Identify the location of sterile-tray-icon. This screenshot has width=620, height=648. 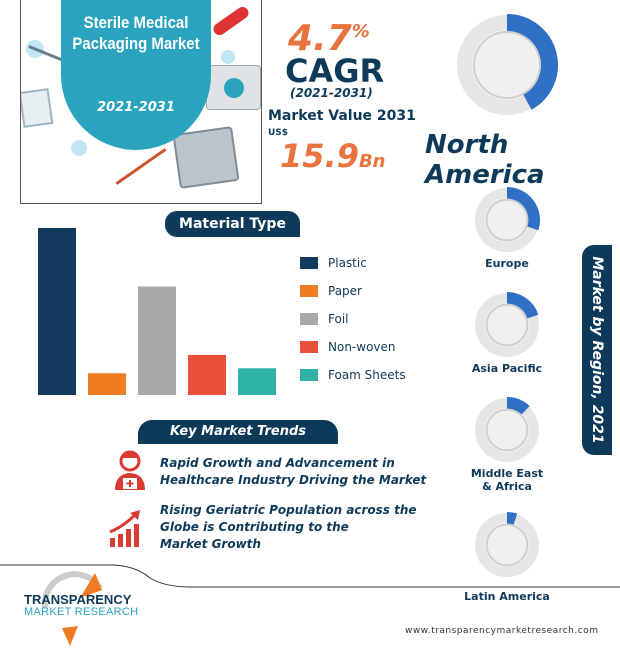
(206, 157).